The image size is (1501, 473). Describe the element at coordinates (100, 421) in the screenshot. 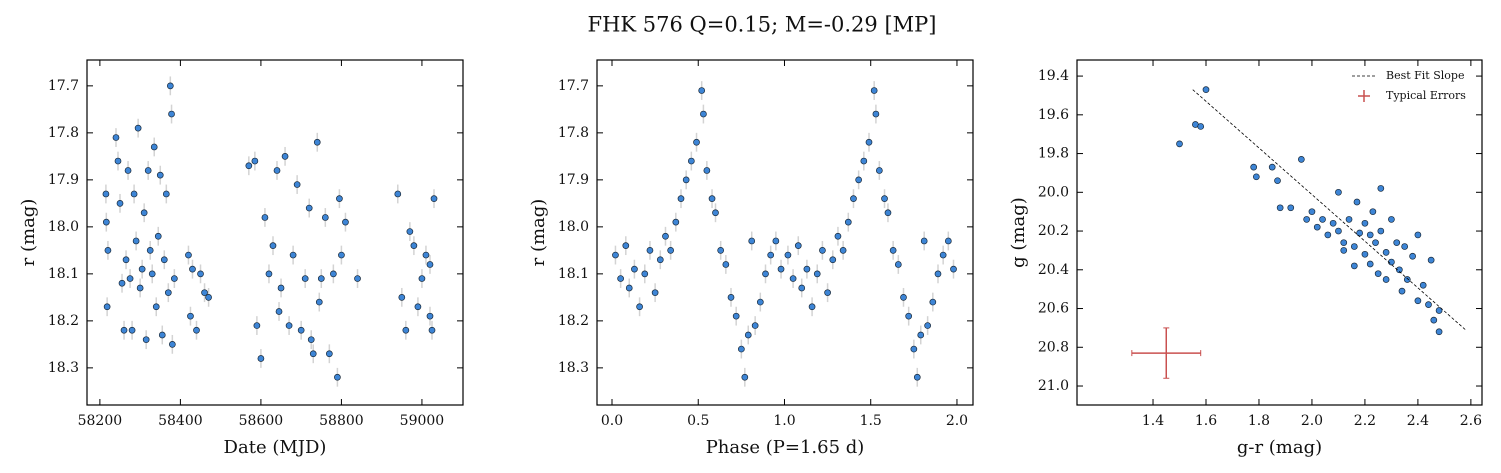

I see `x-tick-label: 58200` at that location.